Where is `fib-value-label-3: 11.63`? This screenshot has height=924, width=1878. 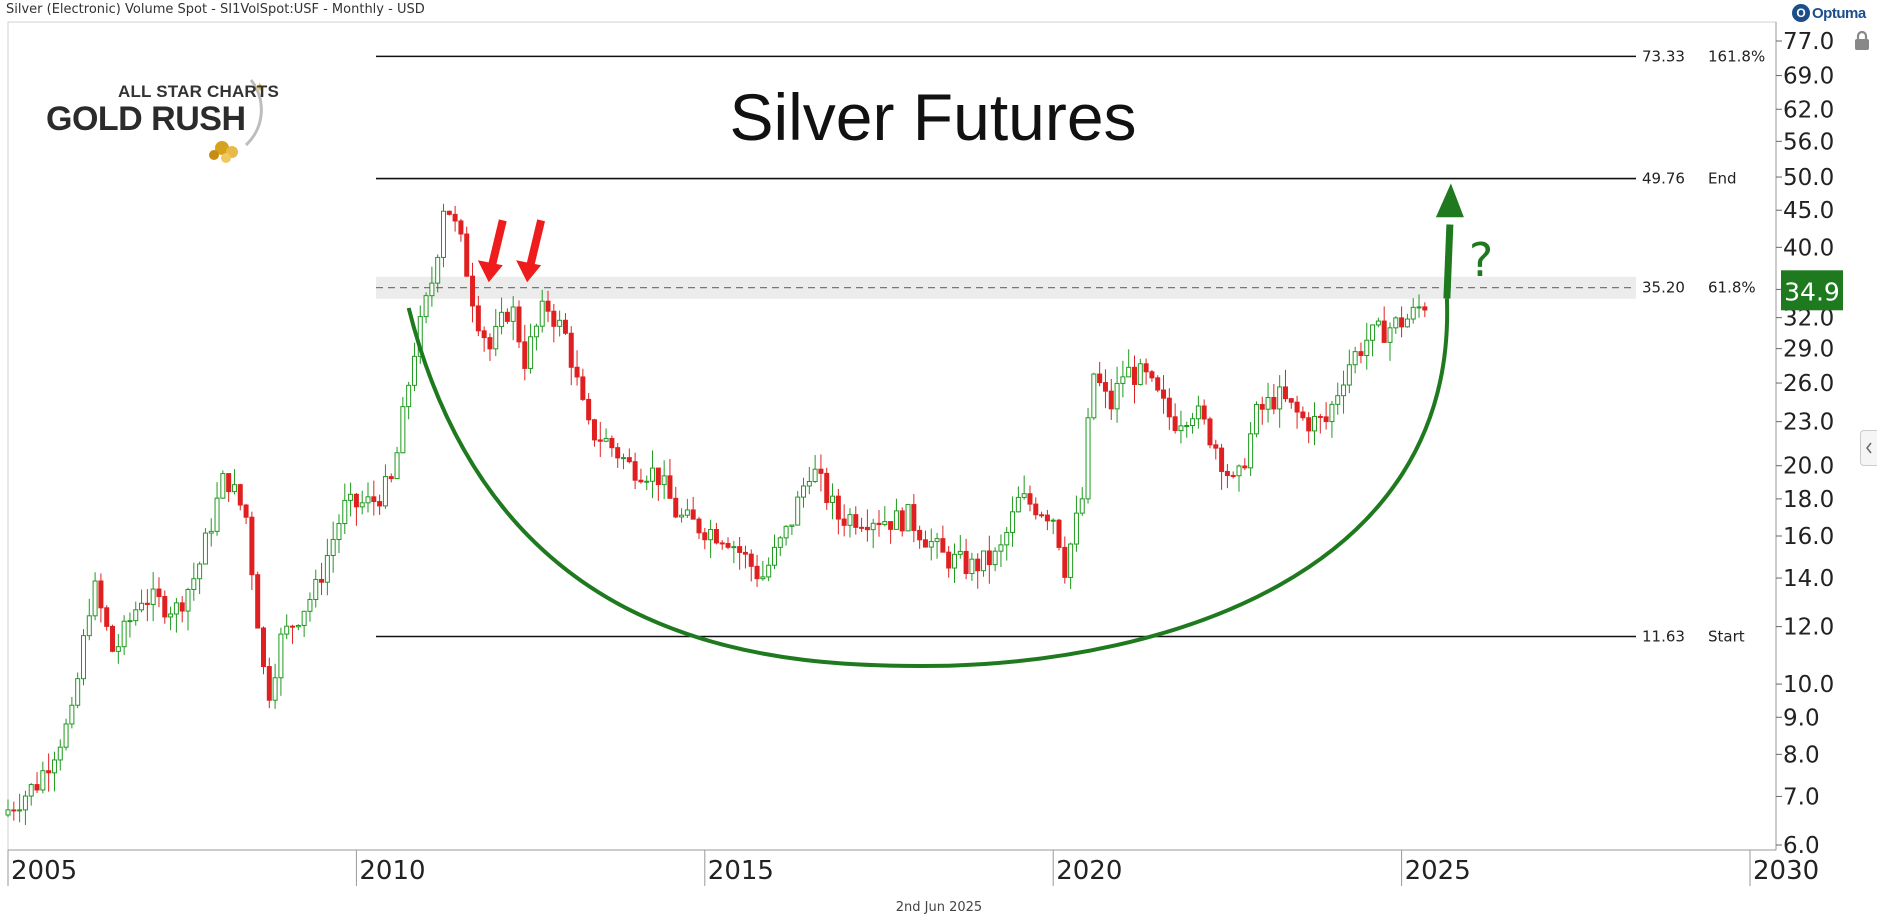 fib-value-label-3: 11.63 is located at coordinates (1663, 636).